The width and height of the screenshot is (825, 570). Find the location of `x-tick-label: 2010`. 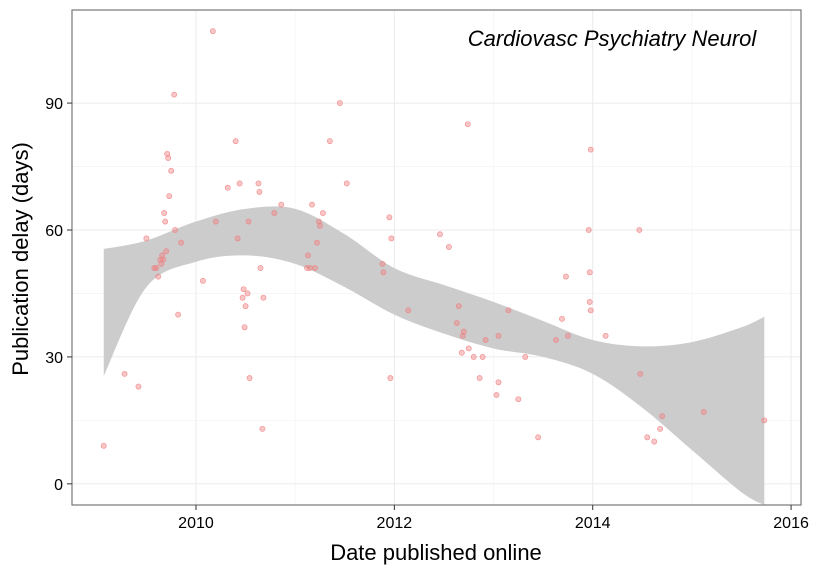

x-tick-label: 2010 is located at coordinates (196, 523).